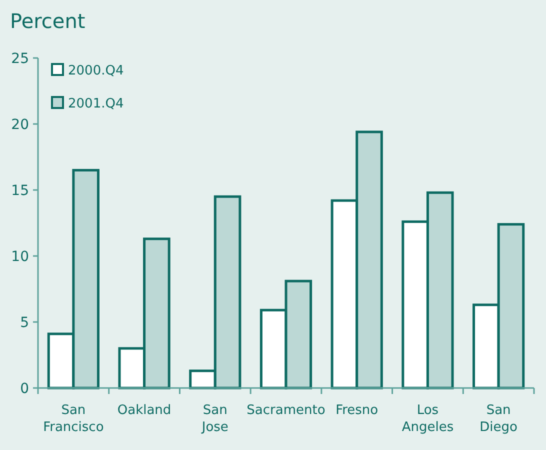 The width and height of the screenshot is (546, 450). What do you see at coordinates (48, 21) in the screenshot?
I see `chart-title: Percent` at bounding box center [48, 21].